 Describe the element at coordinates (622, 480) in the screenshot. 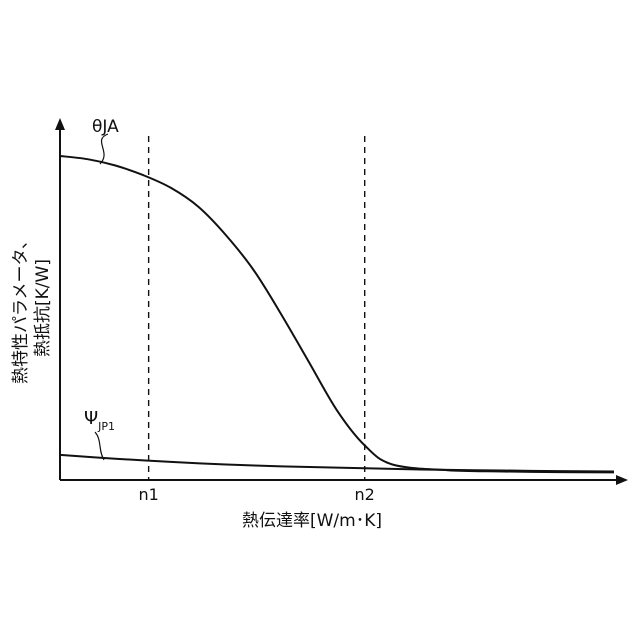

I see `x-axis-arrow` at that location.